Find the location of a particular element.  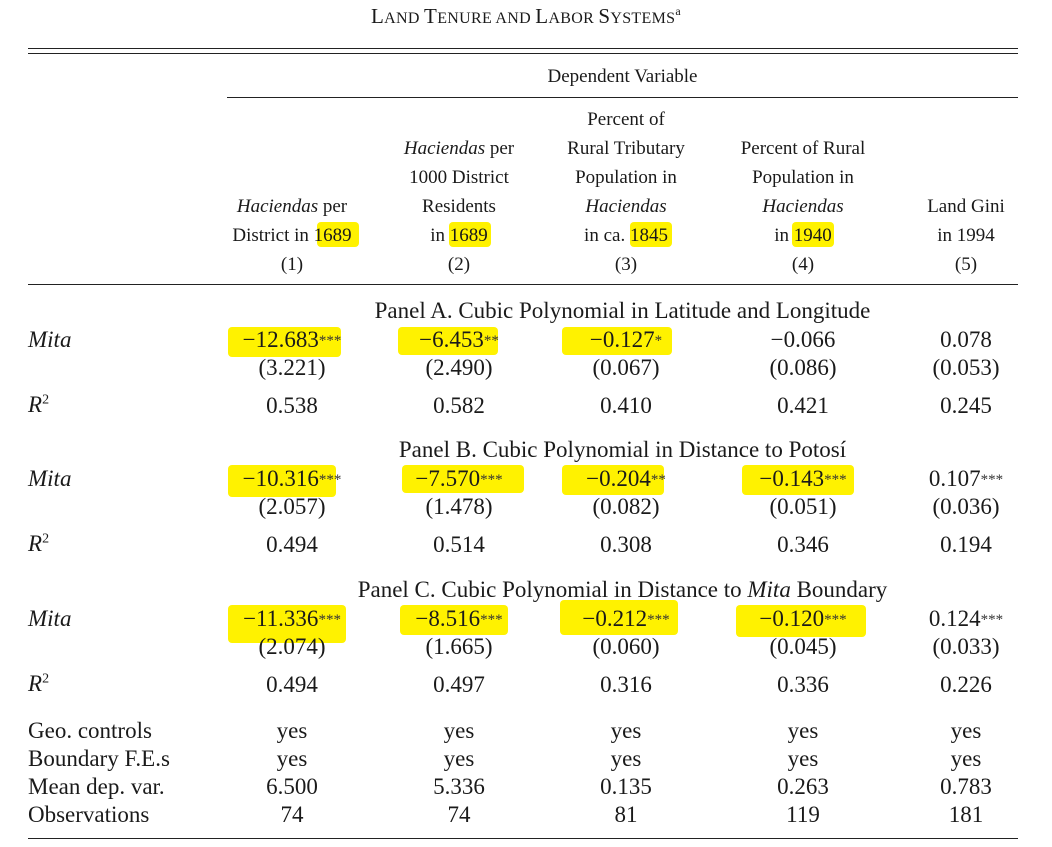

footer-cell: 81 is located at coordinates (626, 814).